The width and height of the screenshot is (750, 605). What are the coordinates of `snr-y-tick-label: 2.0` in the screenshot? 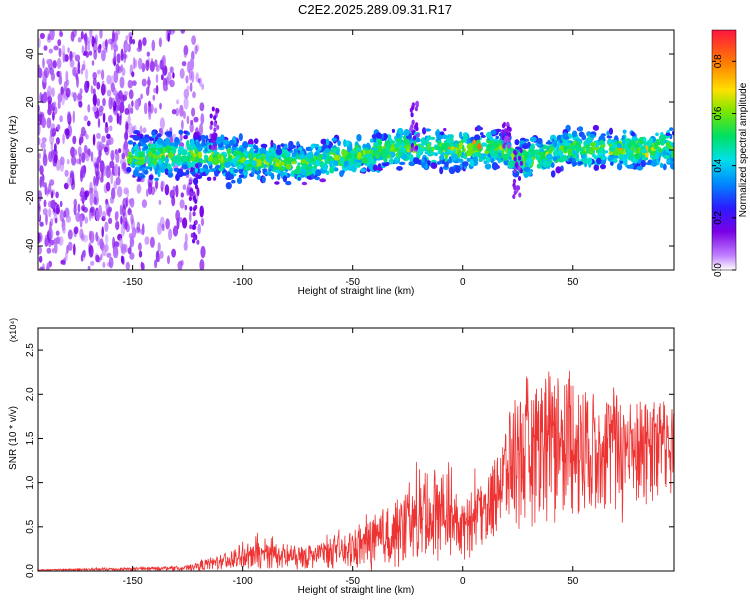 It's located at (30, 394).